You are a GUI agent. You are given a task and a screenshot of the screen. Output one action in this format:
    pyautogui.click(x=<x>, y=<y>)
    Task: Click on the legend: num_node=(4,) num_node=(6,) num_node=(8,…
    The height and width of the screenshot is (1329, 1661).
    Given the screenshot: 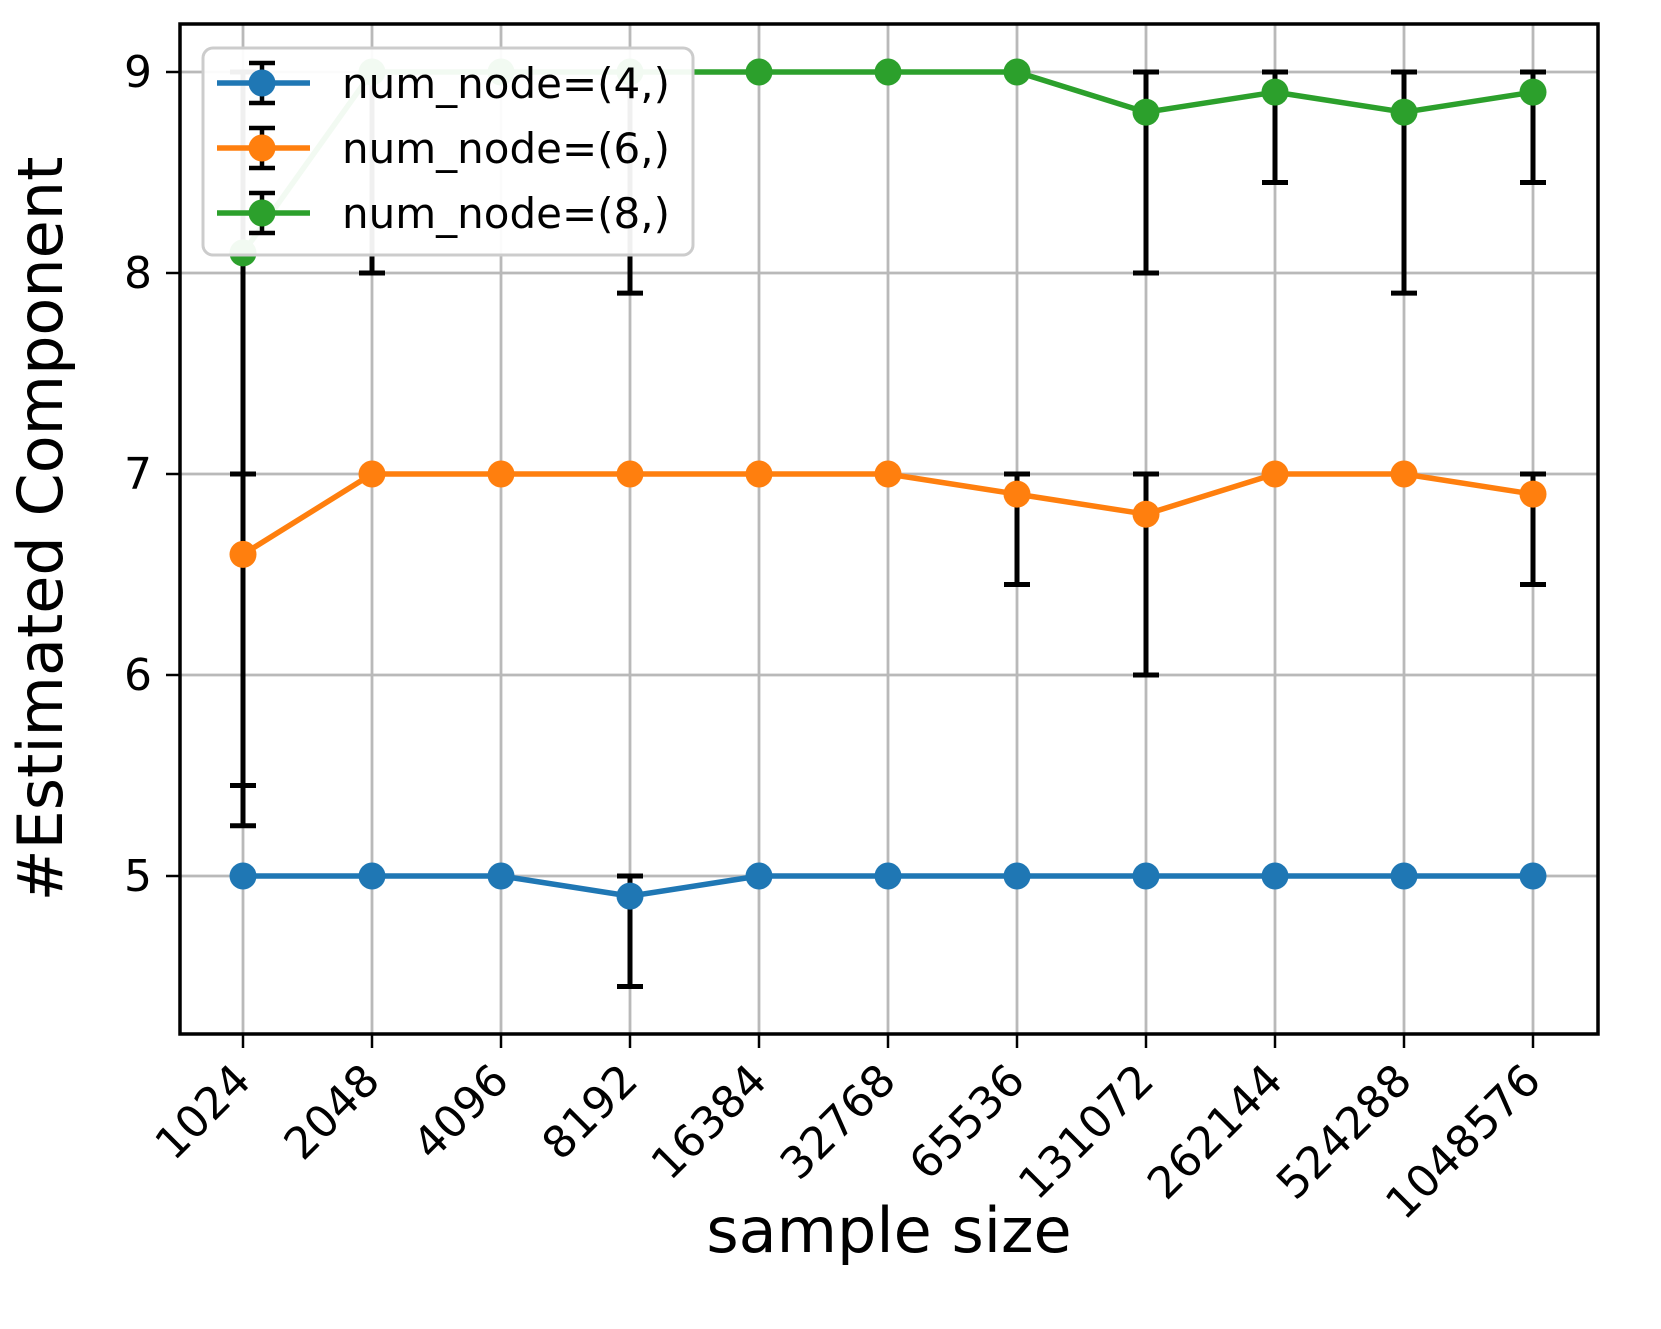 What is the action you would take?
    pyautogui.click(x=448, y=151)
    